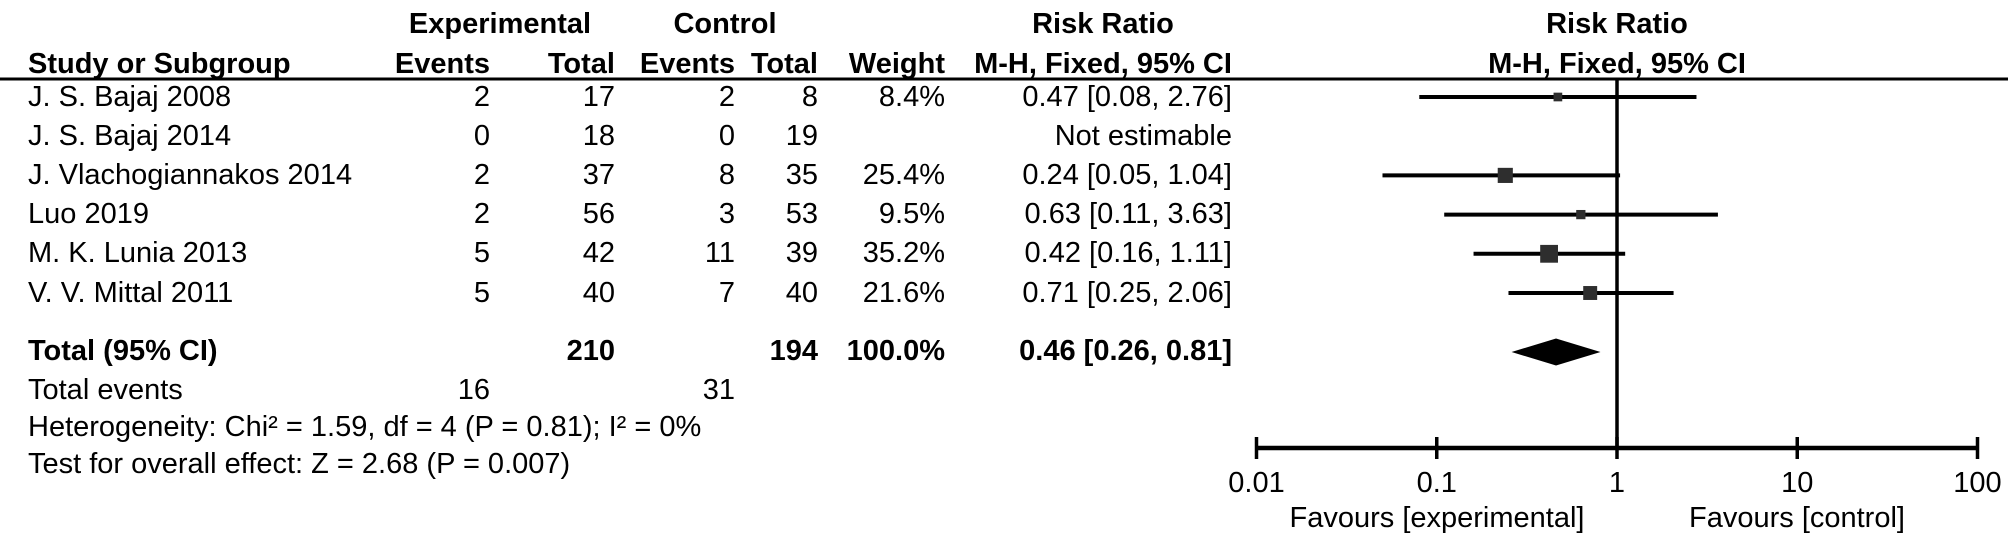  I want to click on study-label: J. S. Bajaj 2008, so click(130, 96).